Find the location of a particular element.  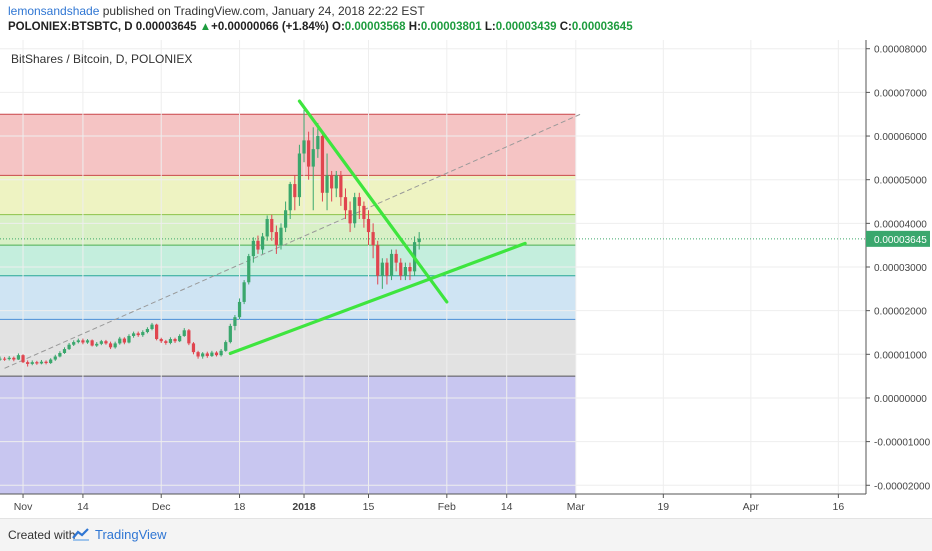

x-tick-label: 15 is located at coordinates (369, 507).